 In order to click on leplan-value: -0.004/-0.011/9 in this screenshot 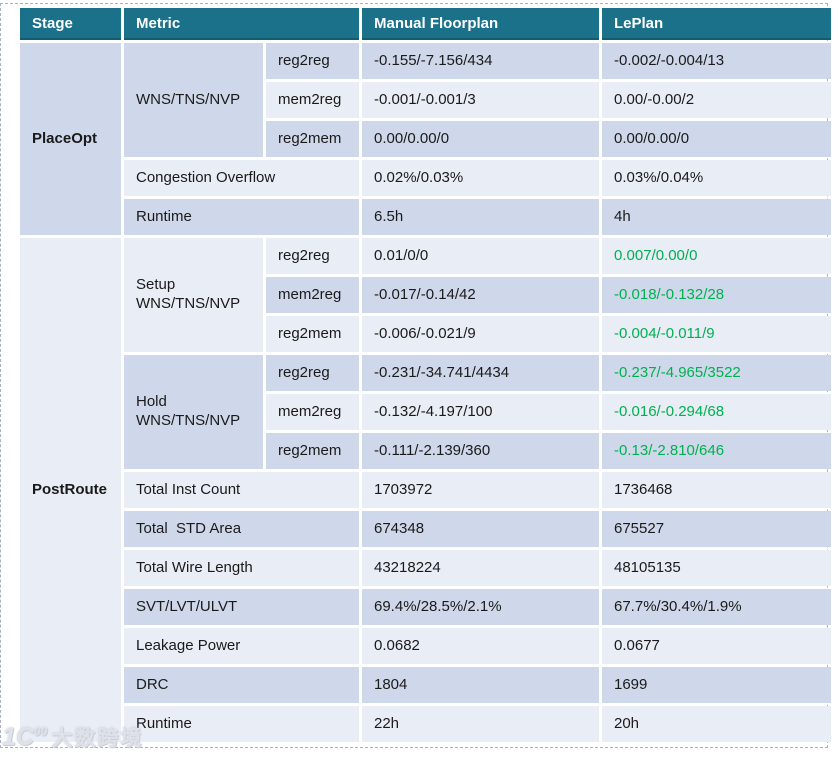, I will do `click(716, 334)`.